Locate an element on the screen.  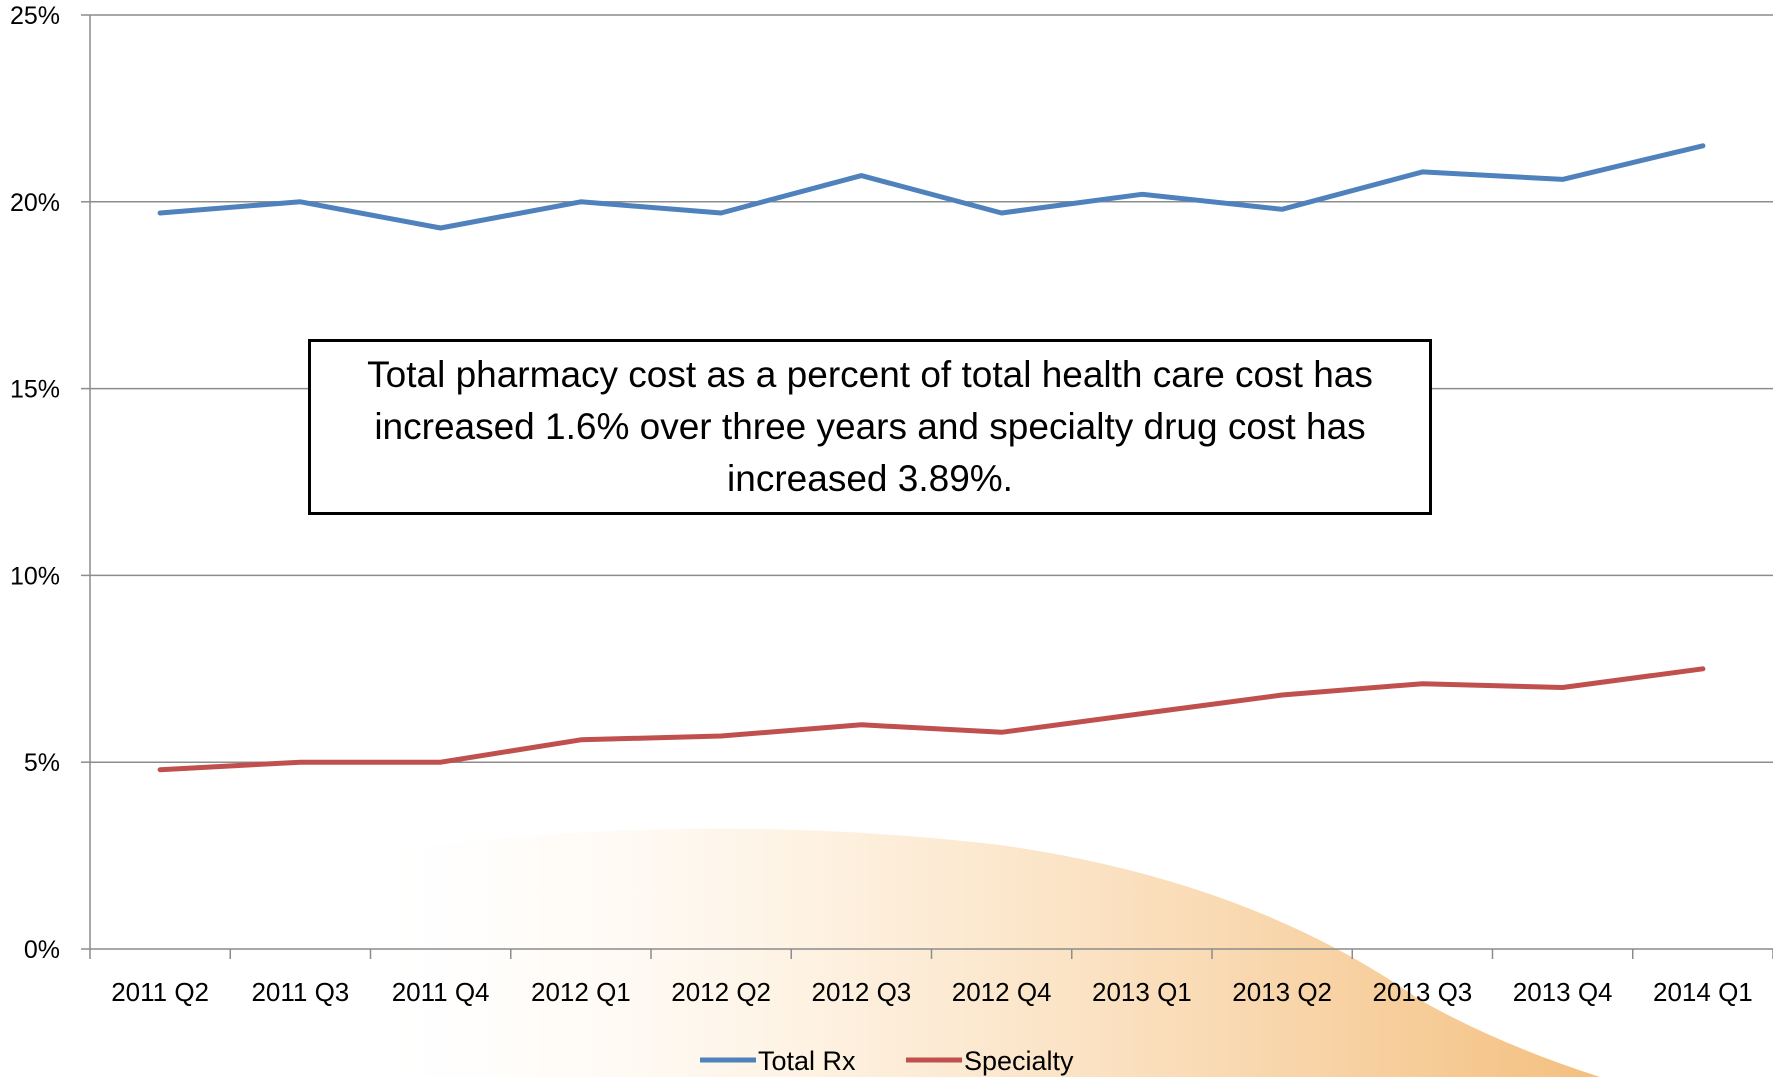
y-tick-label: 5% is located at coordinates (42, 763).